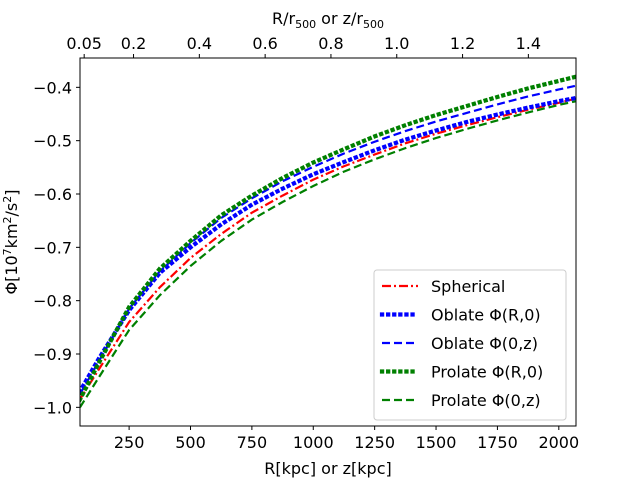  Describe the element at coordinates (330, 43) in the screenshot. I see `top-tick-label: 0.8` at that location.